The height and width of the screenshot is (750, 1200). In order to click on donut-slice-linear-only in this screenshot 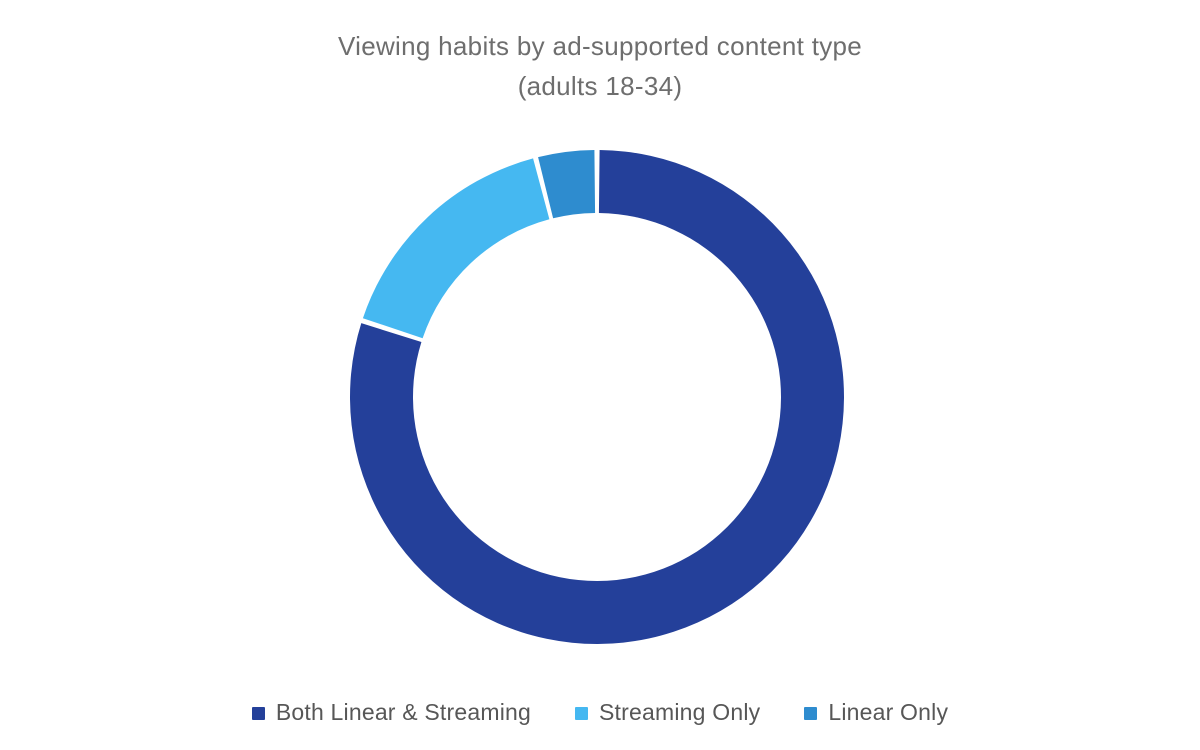, I will do `click(567, 184)`.